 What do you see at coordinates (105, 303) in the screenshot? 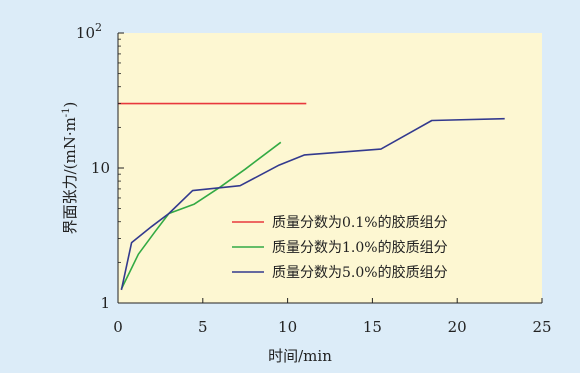
I see `y-tick-label-1: 1` at bounding box center [105, 303].